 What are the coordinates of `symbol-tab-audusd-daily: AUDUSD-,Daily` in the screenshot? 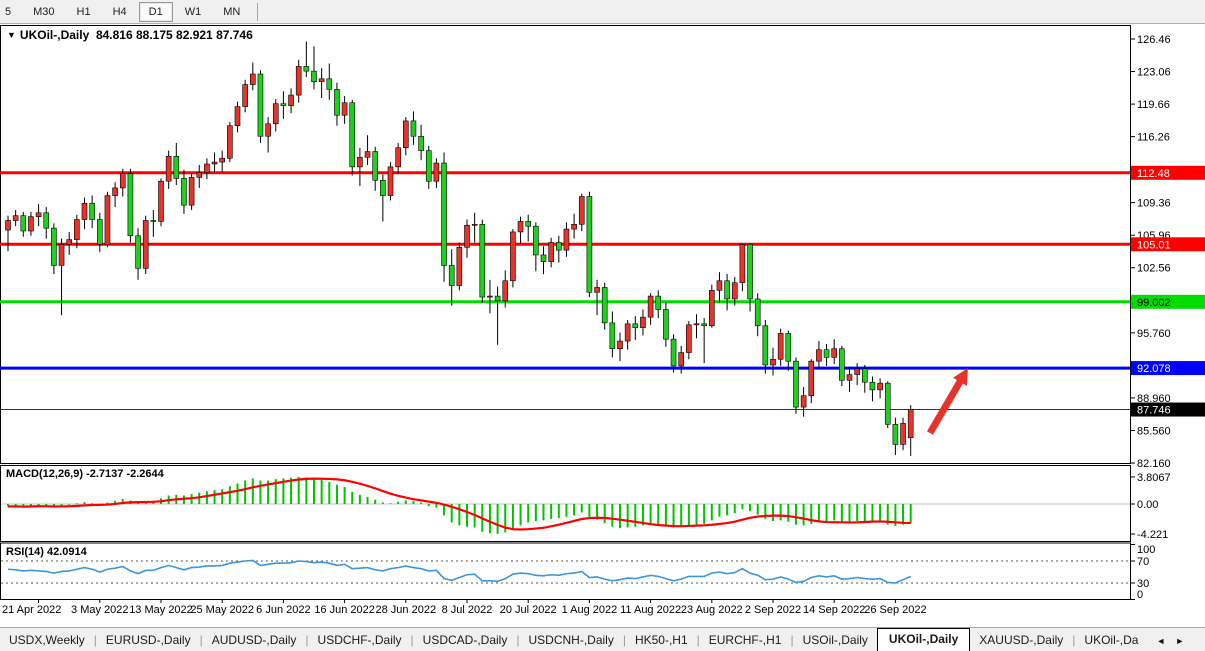 It's located at (254, 640).